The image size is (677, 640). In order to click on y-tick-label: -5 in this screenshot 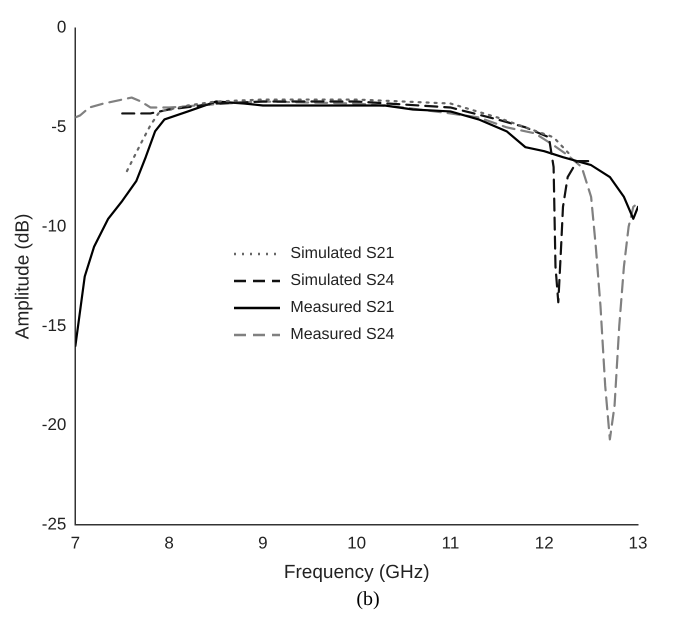, I will do `click(58, 126)`.